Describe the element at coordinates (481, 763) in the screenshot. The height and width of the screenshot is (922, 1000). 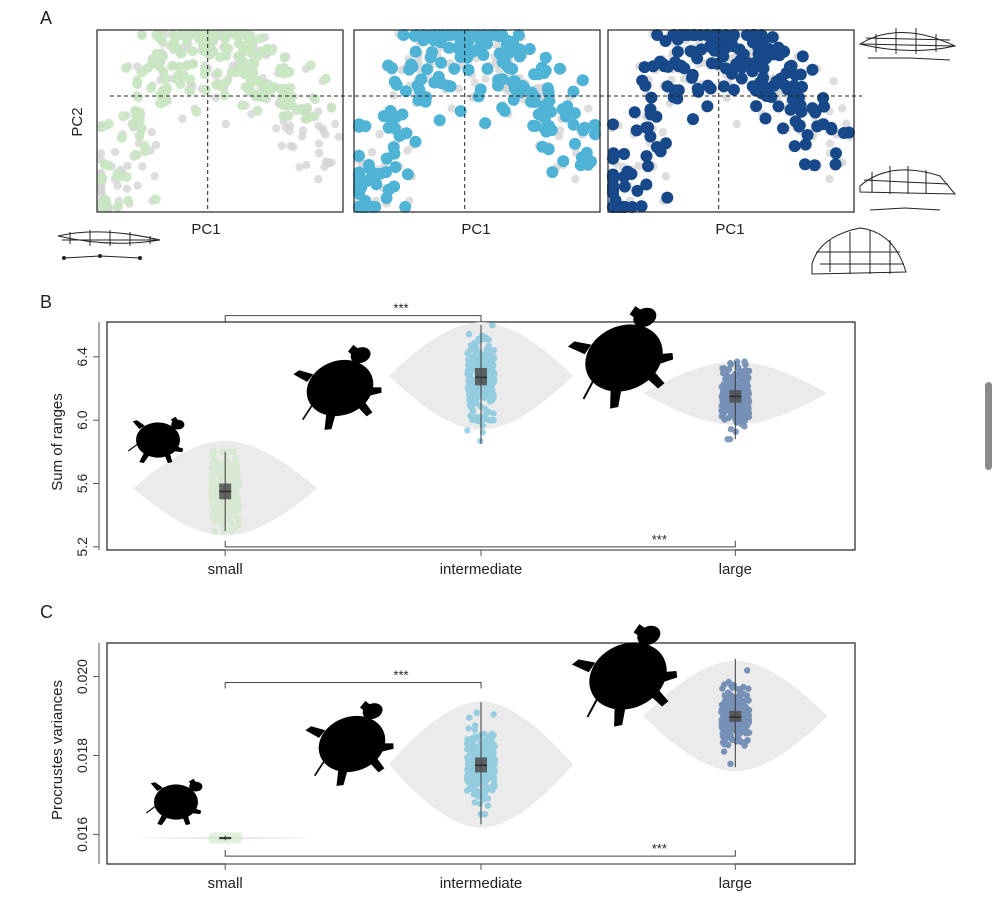
I see `jitter-points-intermediate` at that location.